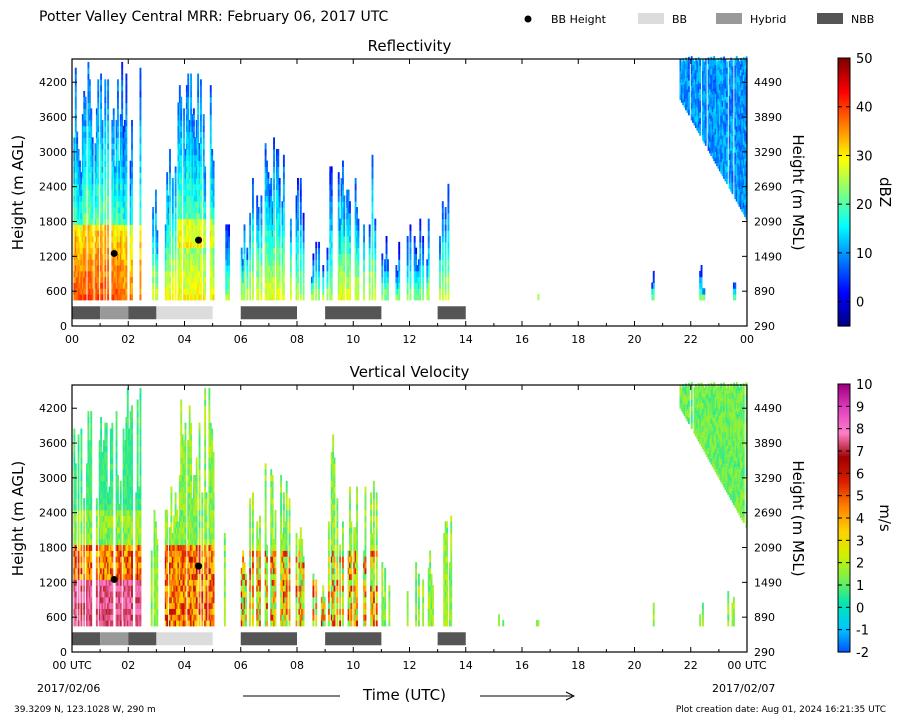  What do you see at coordinates (864, 205) in the screenshot?
I see `colorbar-tick-label: 20` at bounding box center [864, 205].